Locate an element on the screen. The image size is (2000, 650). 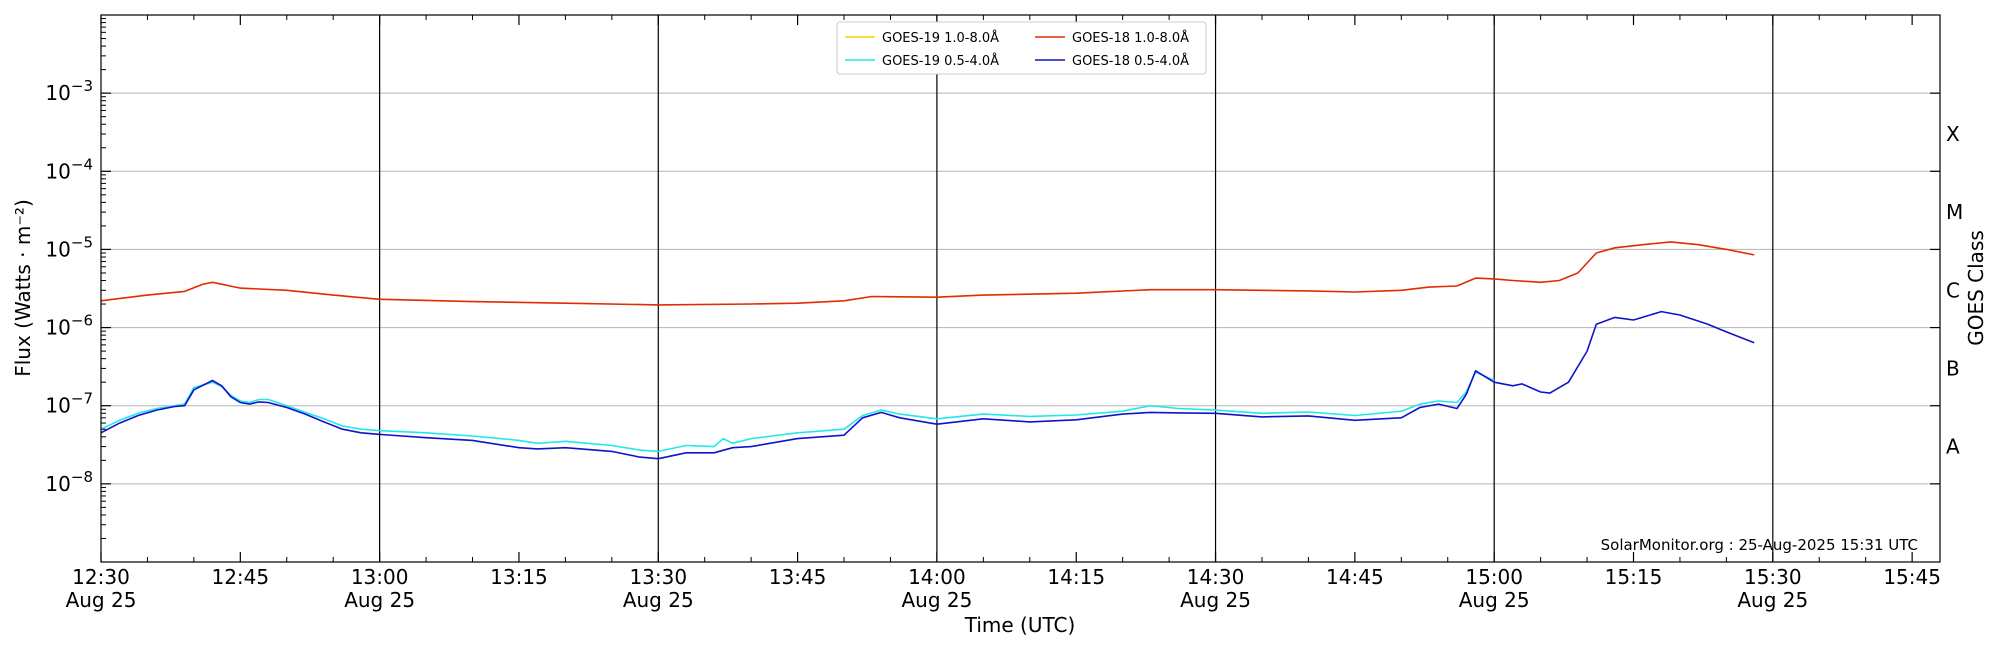
x-tick-date-4: Aug 25 is located at coordinates (658, 600).